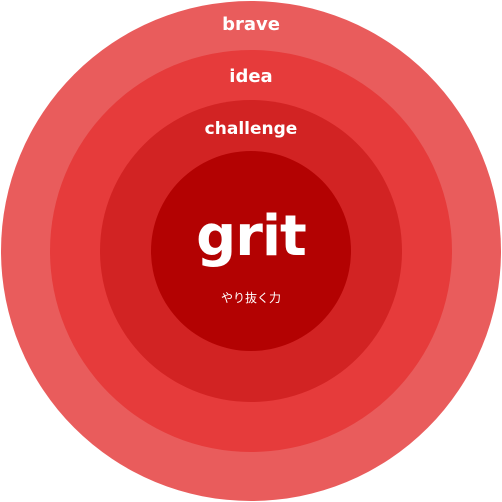 The image size is (502, 502). Describe the element at coordinates (250, 298) in the screenshot. I see `core-sublabel: やり抜く力` at that location.